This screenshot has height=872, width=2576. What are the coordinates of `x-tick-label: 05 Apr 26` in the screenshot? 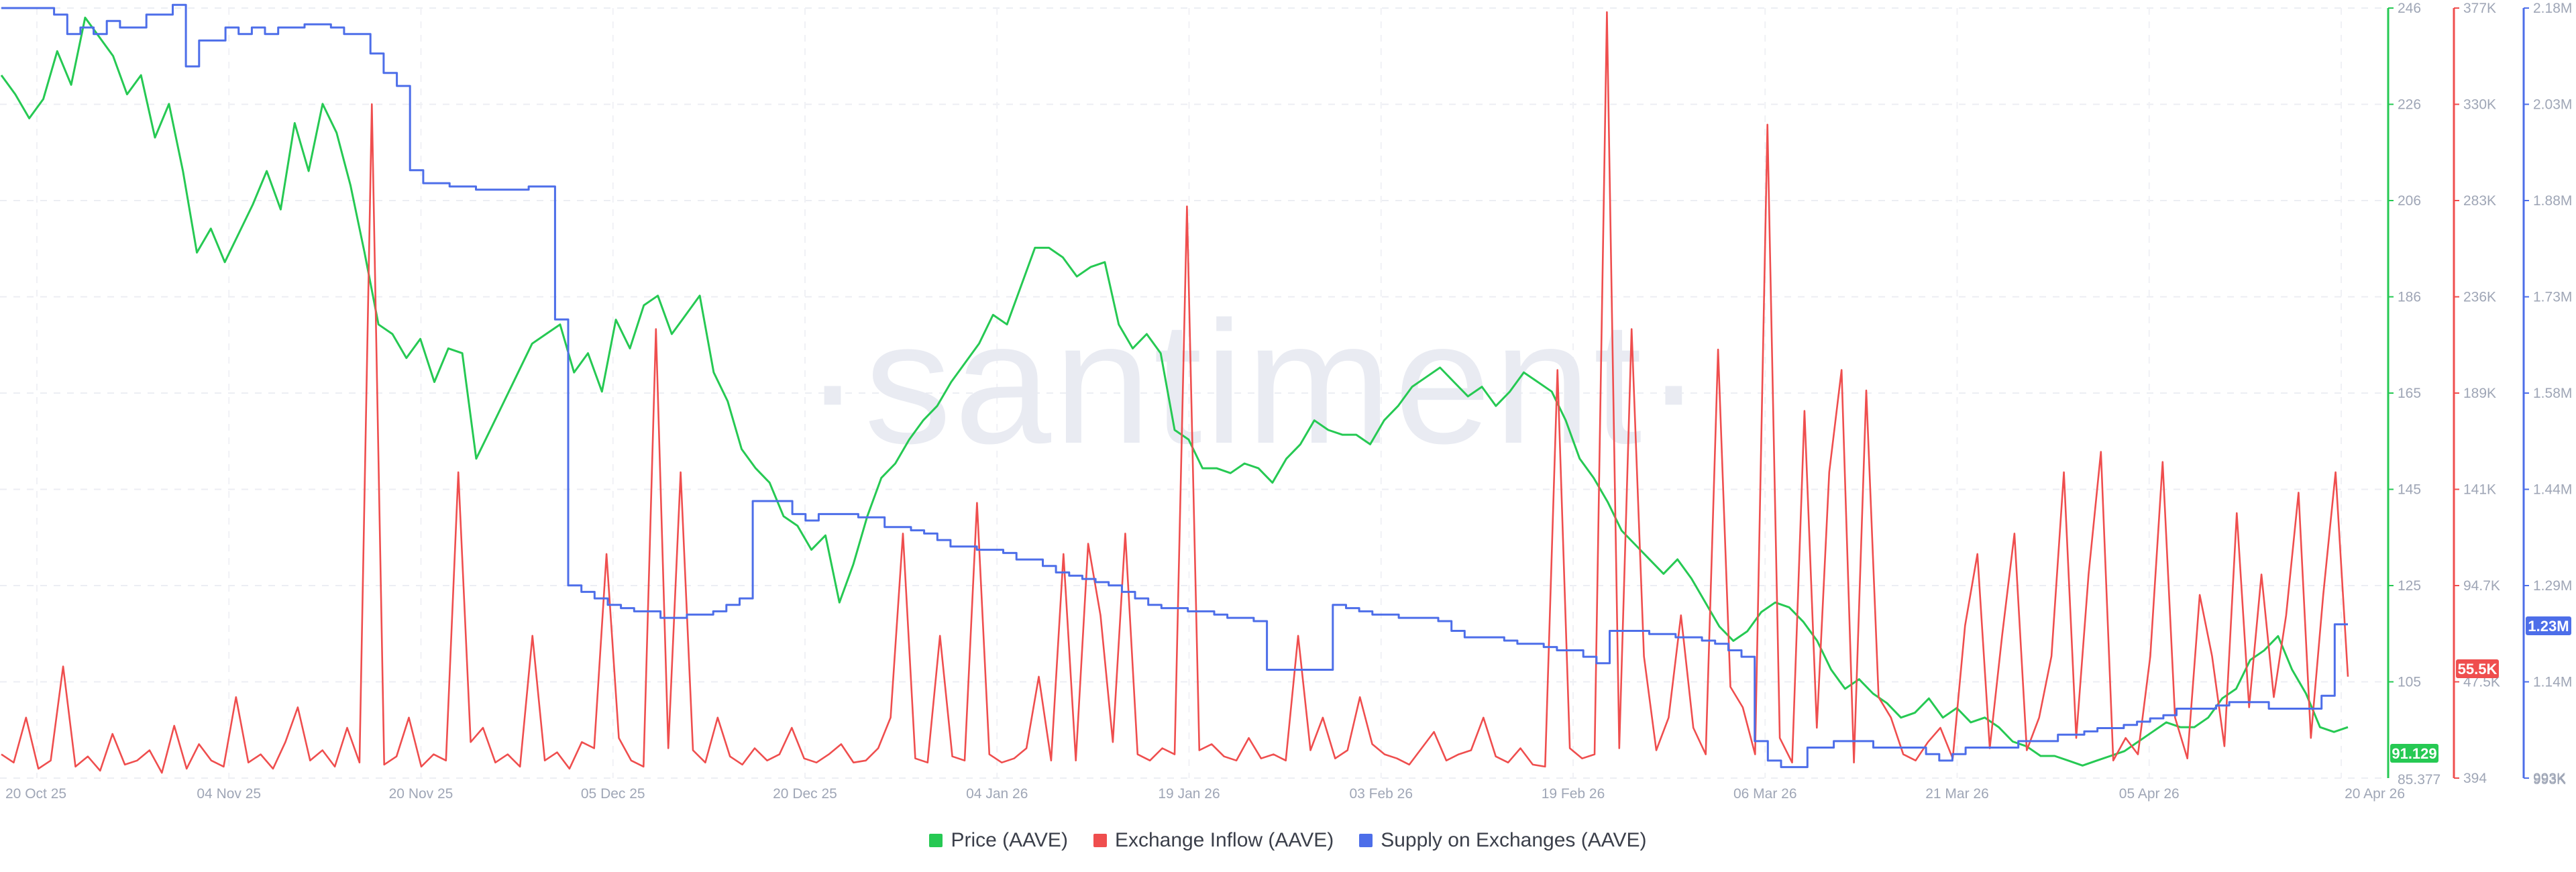 It's located at (2149, 794).